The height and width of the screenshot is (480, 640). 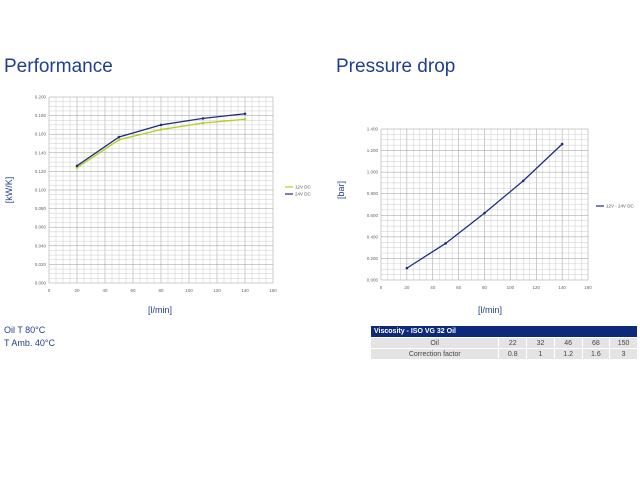 What do you see at coordinates (58, 66) in the screenshot?
I see `performance-title: Performance` at bounding box center [58, 66].